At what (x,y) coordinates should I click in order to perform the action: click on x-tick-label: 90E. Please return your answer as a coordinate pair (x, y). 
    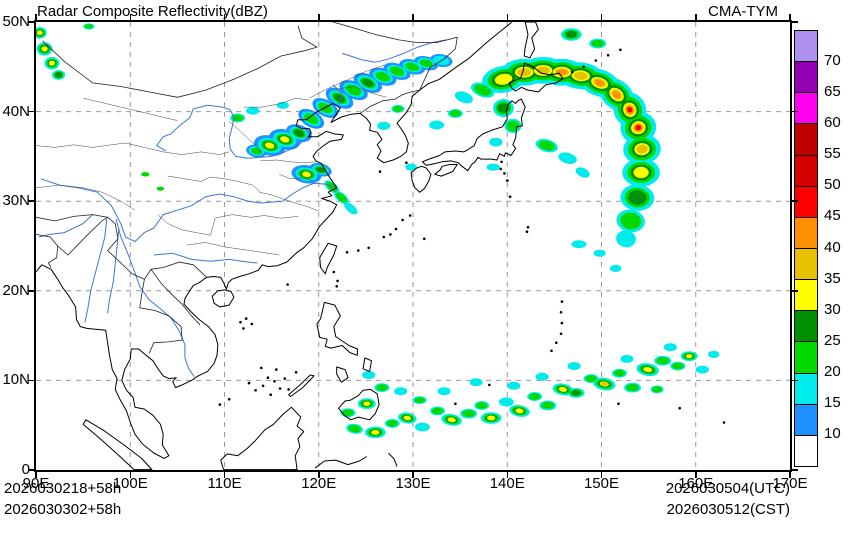
    Looking at the image, I should click on (36, 483).